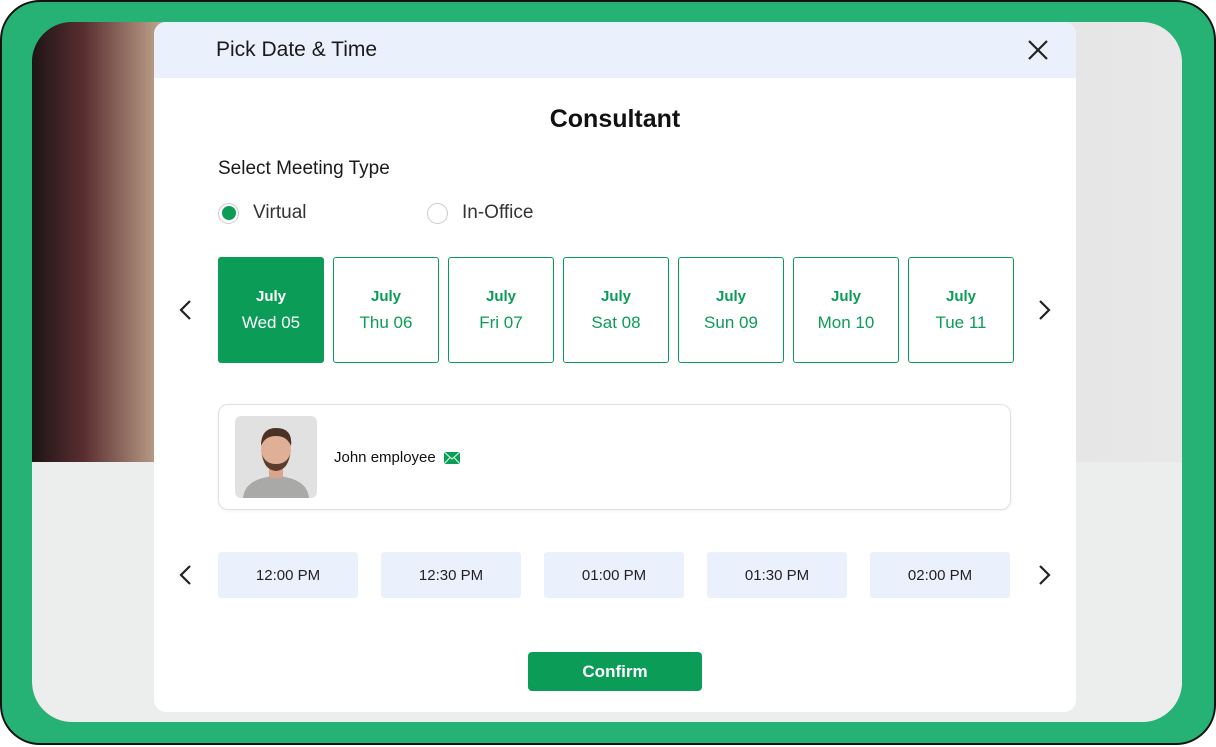 Image resolution: width=1216 pixels, height=747 pixels. I want to click on background-image, so click(97, 242).